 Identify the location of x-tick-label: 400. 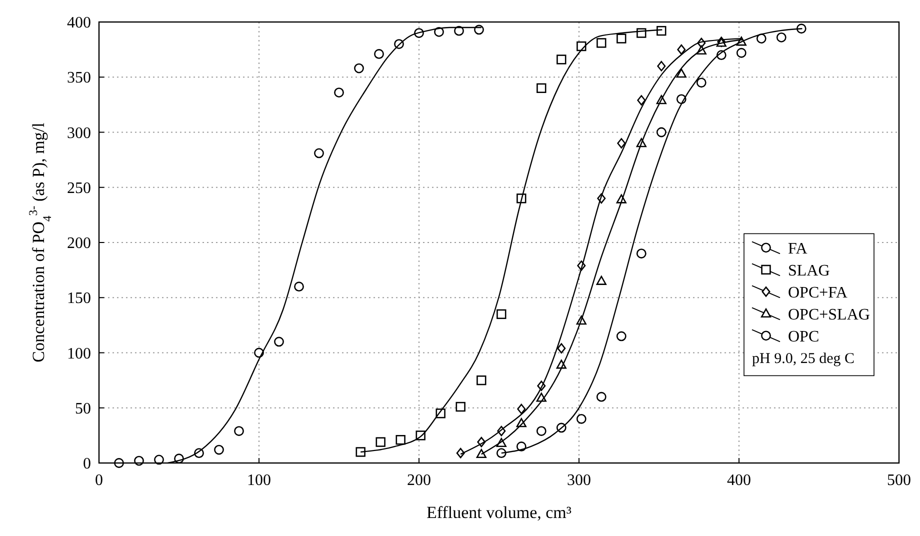
(739, 480).